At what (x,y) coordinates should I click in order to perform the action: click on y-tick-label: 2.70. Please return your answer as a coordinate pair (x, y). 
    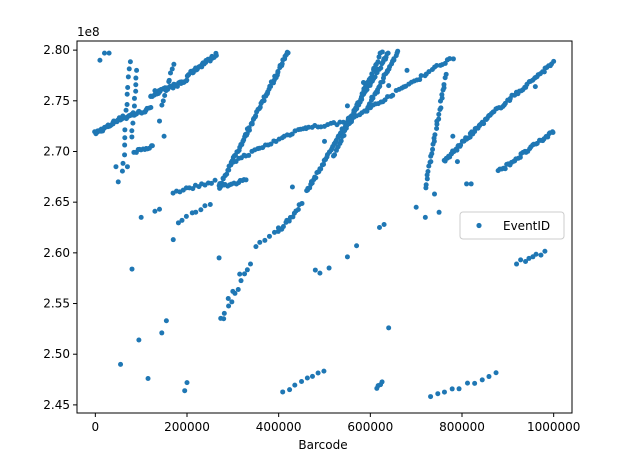
    Looking at the image, I should click on (56, 151).